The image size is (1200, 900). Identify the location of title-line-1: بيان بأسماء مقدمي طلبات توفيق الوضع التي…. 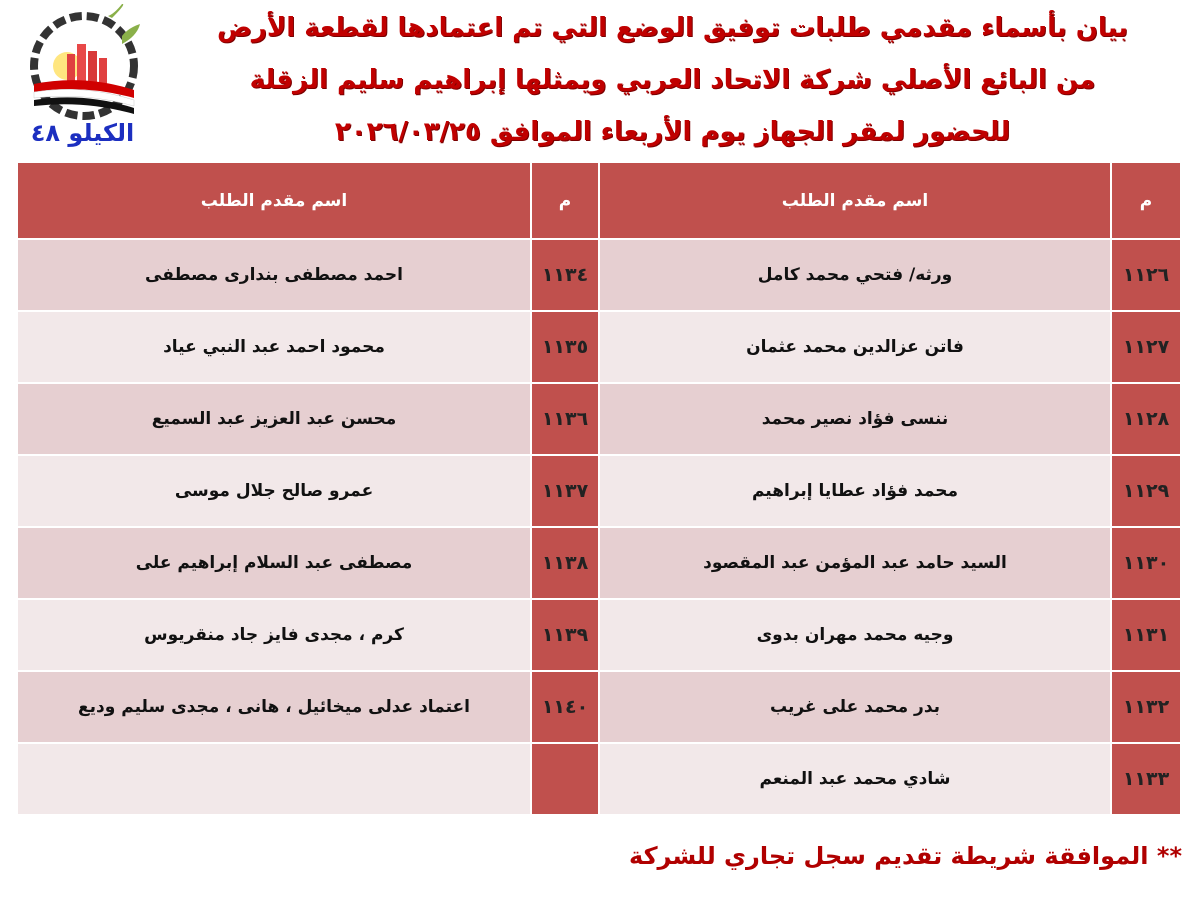
(672, 28).